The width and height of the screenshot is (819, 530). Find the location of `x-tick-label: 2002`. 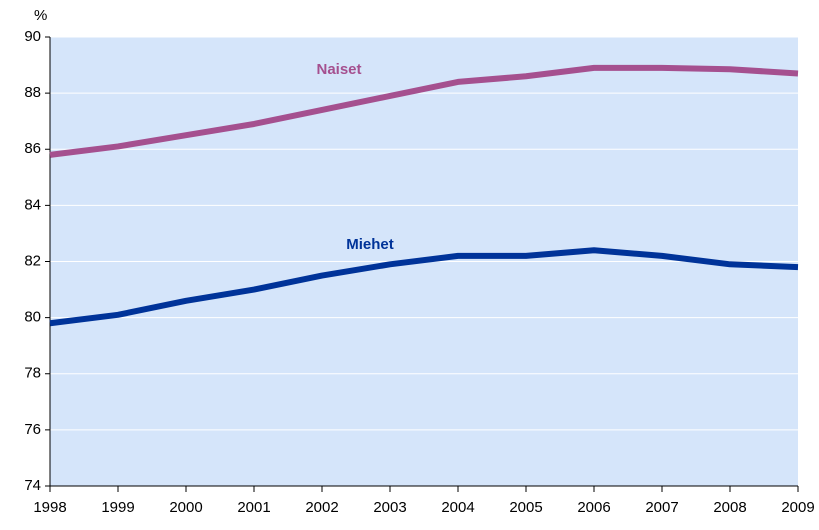

x-tick-label: 2002 is located at coordinates (321, 507).